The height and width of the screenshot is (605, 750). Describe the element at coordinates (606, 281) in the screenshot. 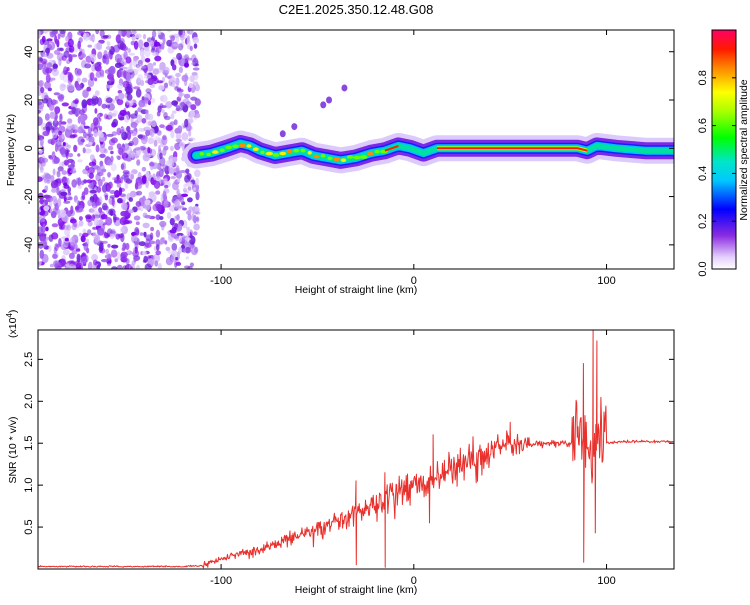

I see `spectrogram-x-tick-label: 100` at that location.